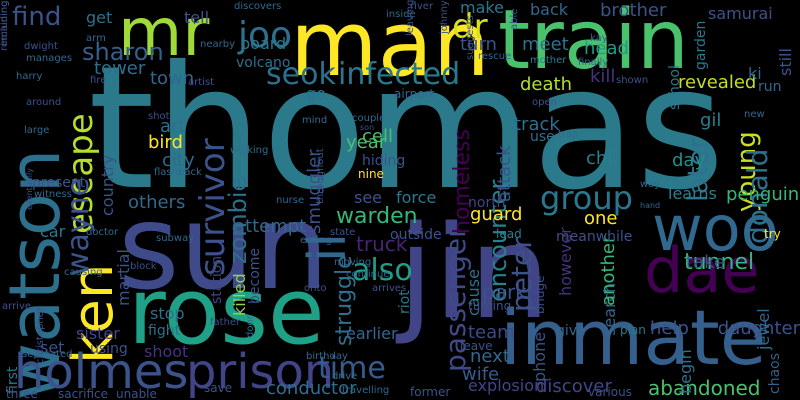 The image size is (800, 400). What do you see at coordinates (41, 46) in the screenshot?
I see `cloud-word: dwight` at bounding box center [41, 46].